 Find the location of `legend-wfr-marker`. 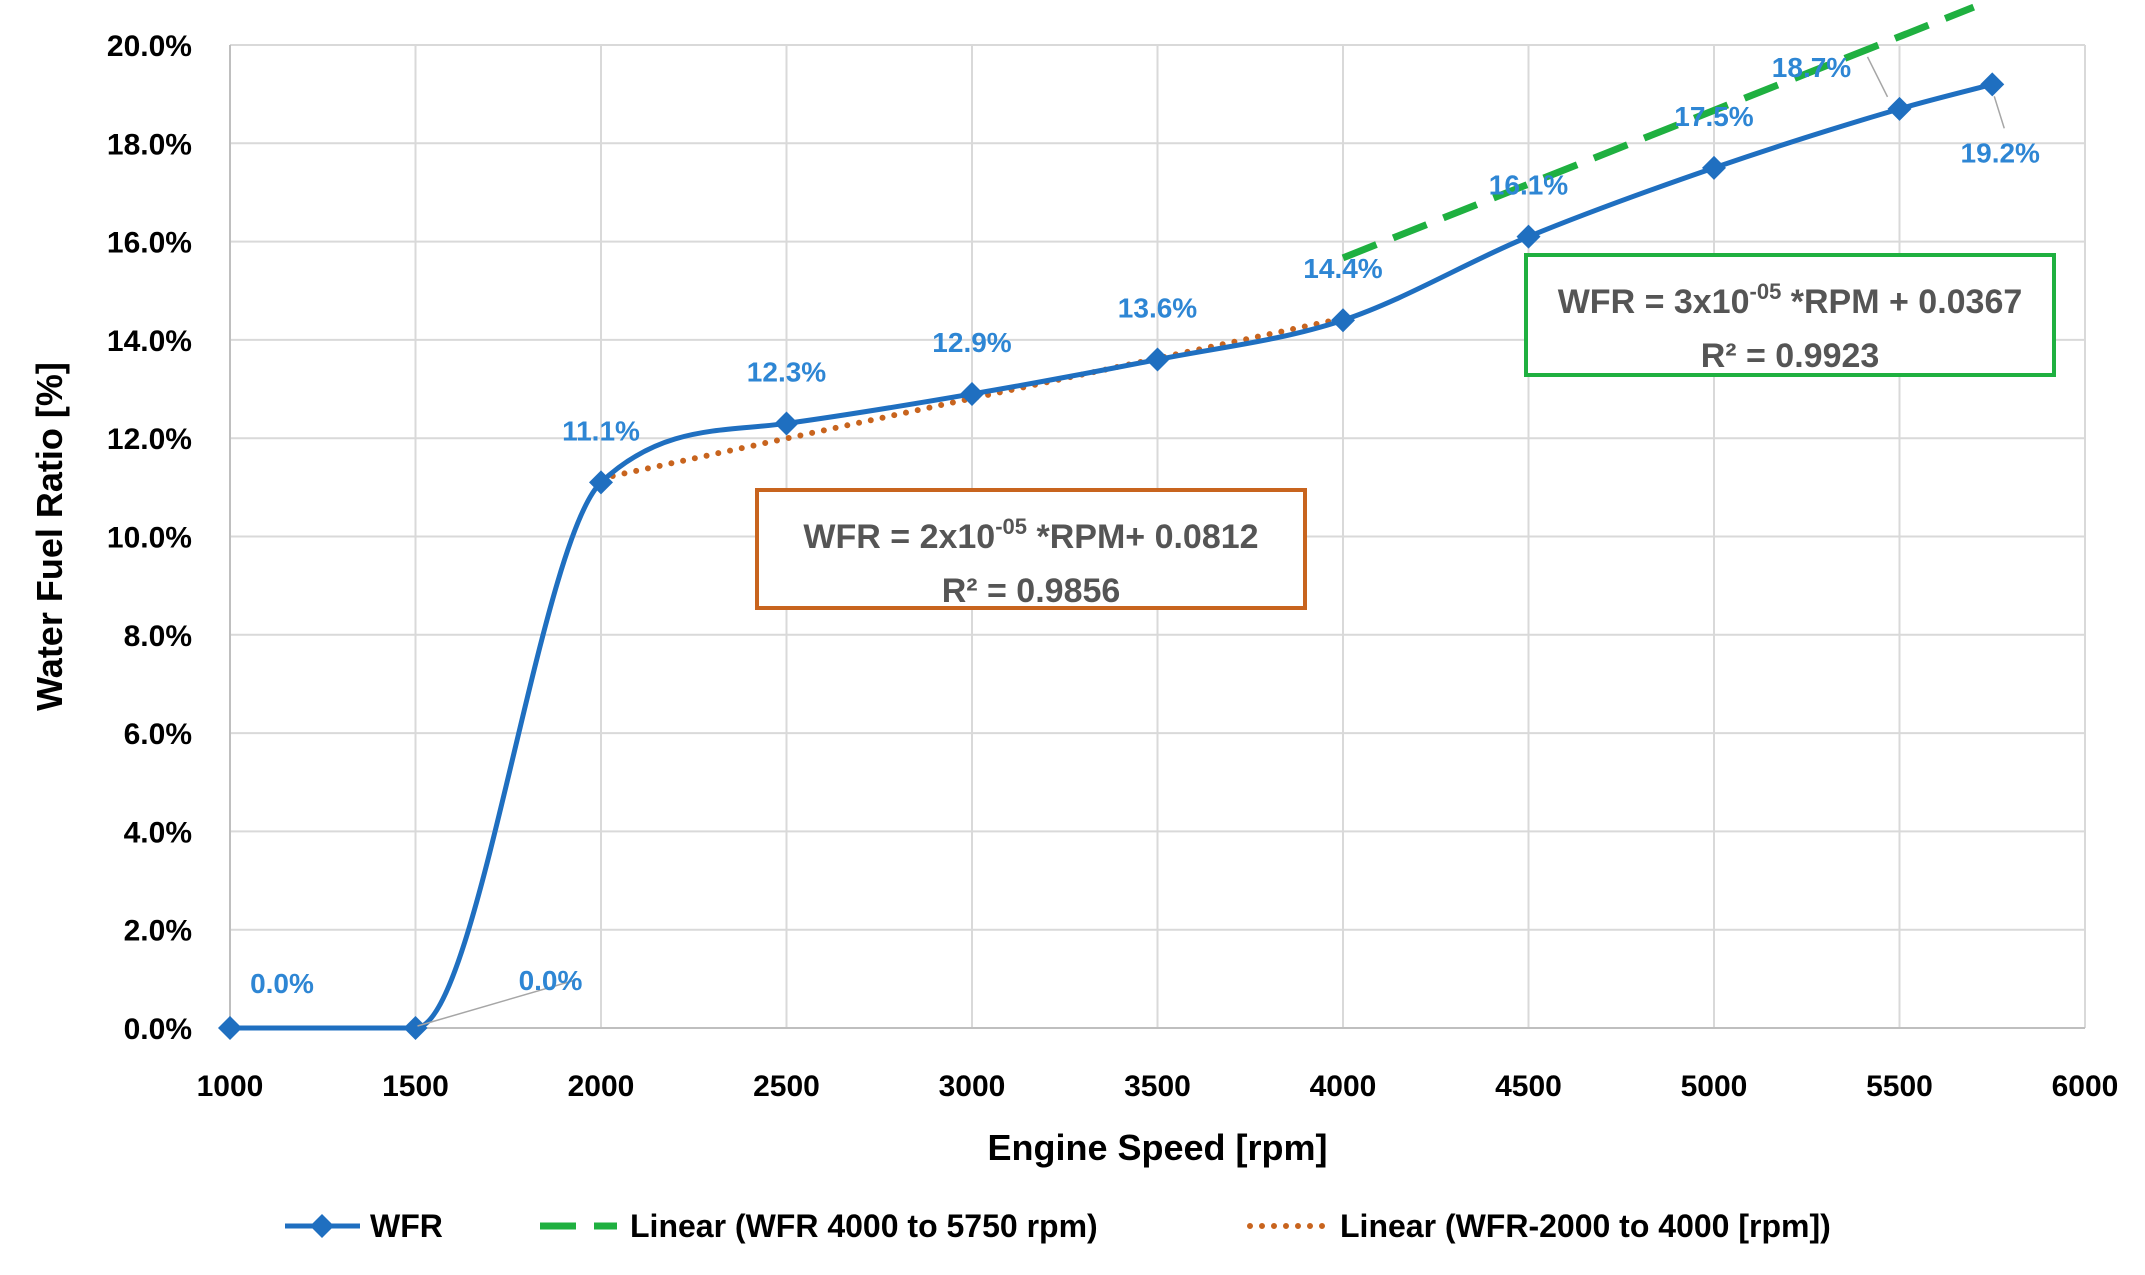

legend-wfr-marker is located at coordinates (322, 1226).